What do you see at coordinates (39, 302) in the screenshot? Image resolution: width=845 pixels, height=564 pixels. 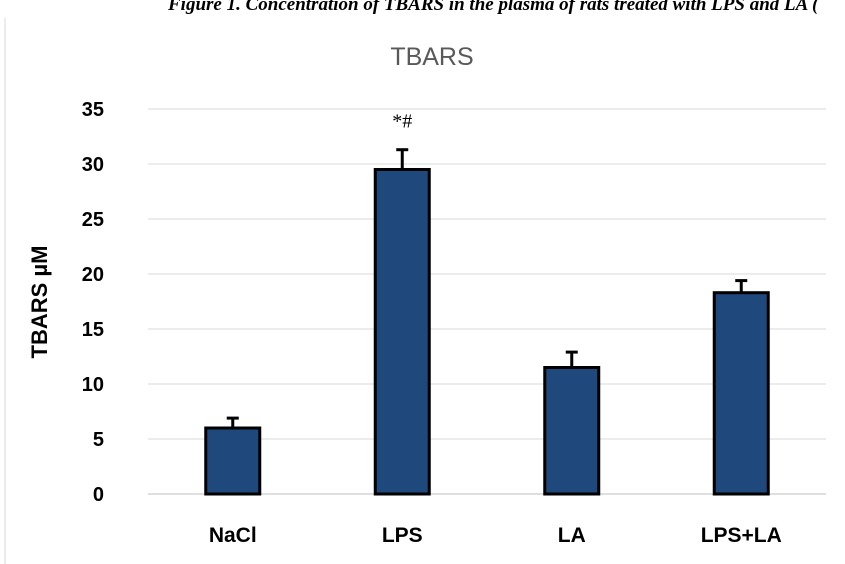 I see `y-axis-label: TBARS µM` at bounding box center [39, 302].